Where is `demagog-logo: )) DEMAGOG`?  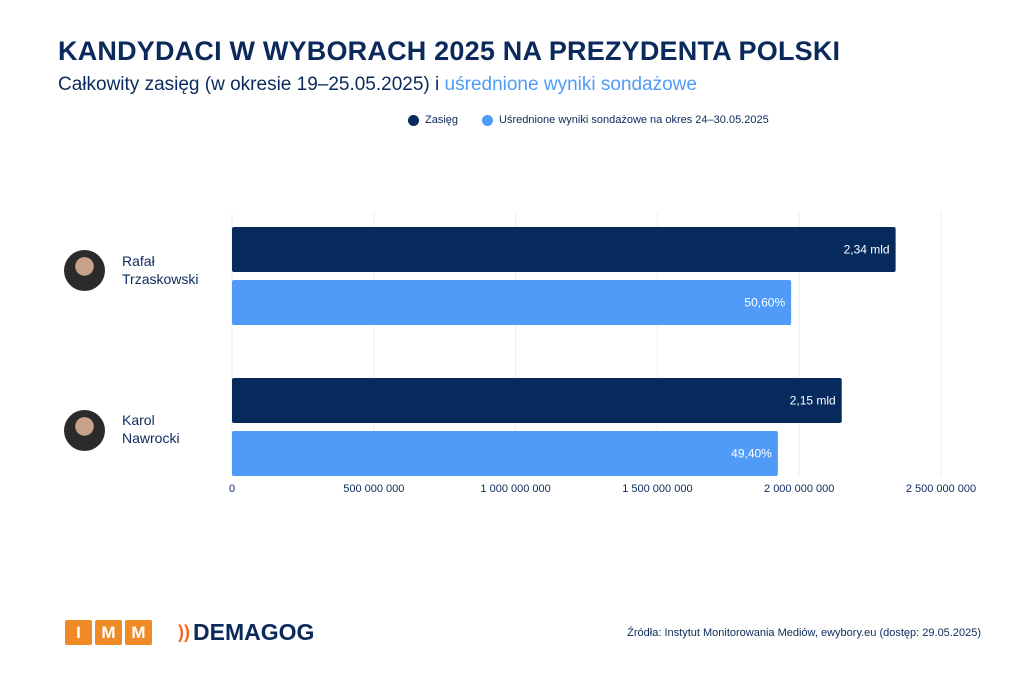 demagog-logo: )) DEMAGOG is located at coordinates (246, 632).